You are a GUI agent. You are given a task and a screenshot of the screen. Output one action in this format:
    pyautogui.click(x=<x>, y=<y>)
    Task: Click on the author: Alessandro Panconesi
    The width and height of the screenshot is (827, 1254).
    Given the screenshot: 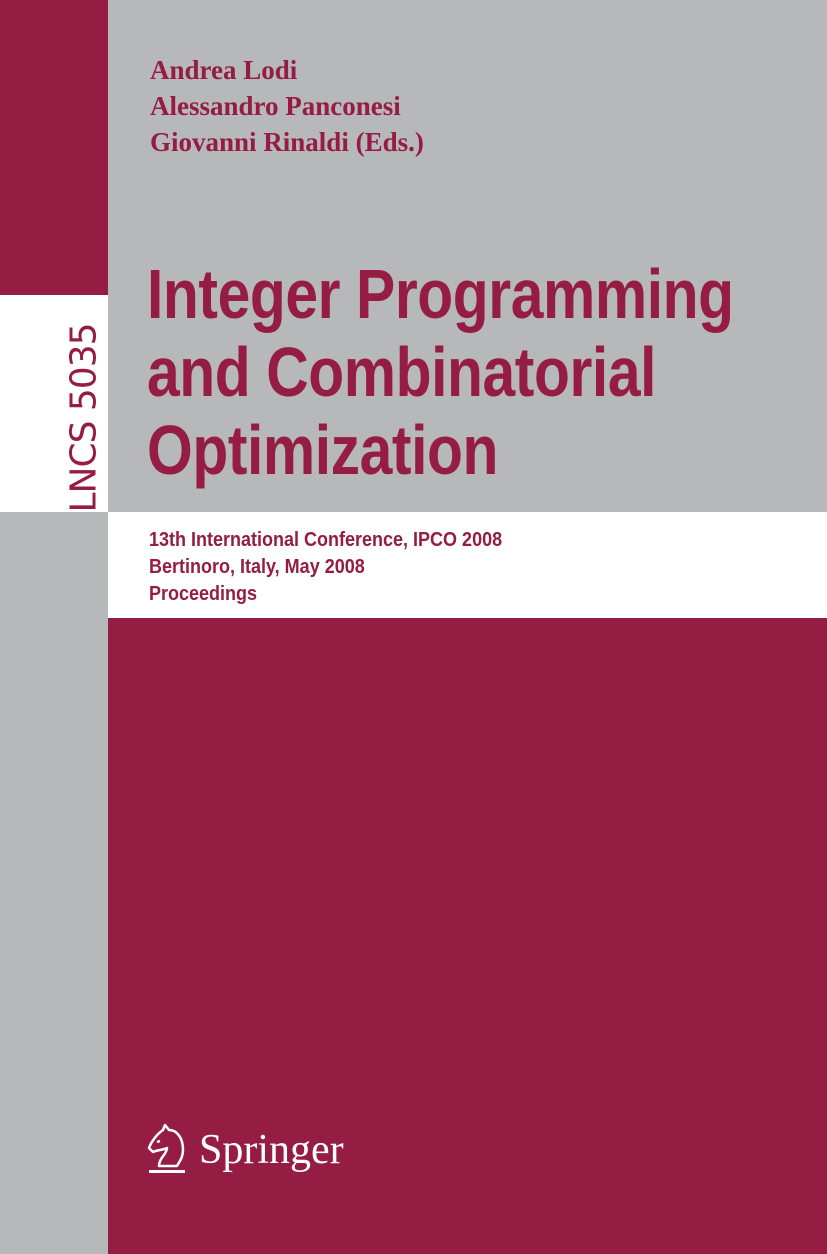 What is the action you would take?
    pyautogui.click(x=275, y=106)
    